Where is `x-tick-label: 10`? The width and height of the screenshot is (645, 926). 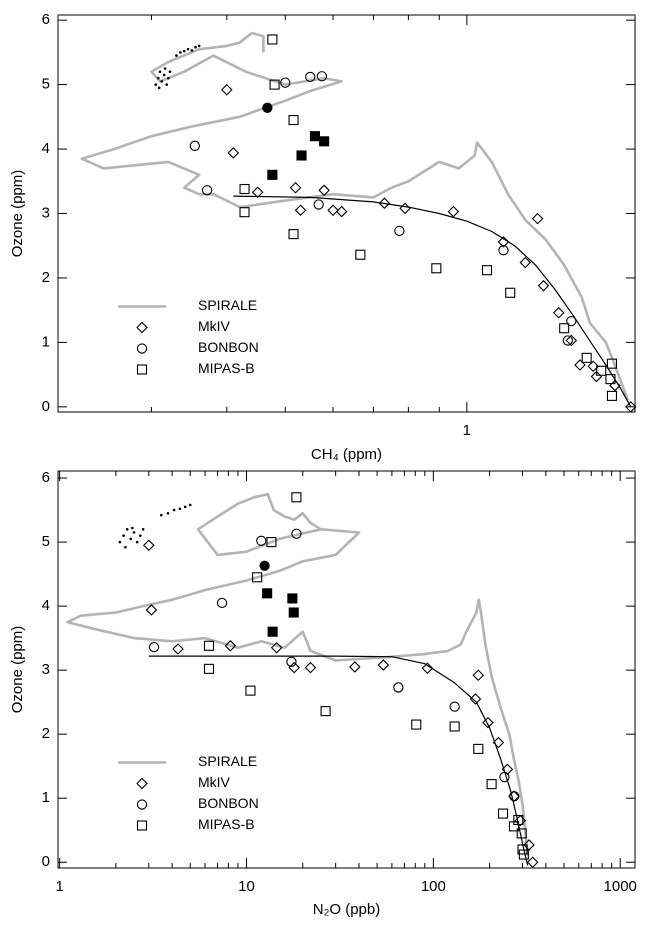 x-tick-label: 10 is located at coordinates (246, 886).